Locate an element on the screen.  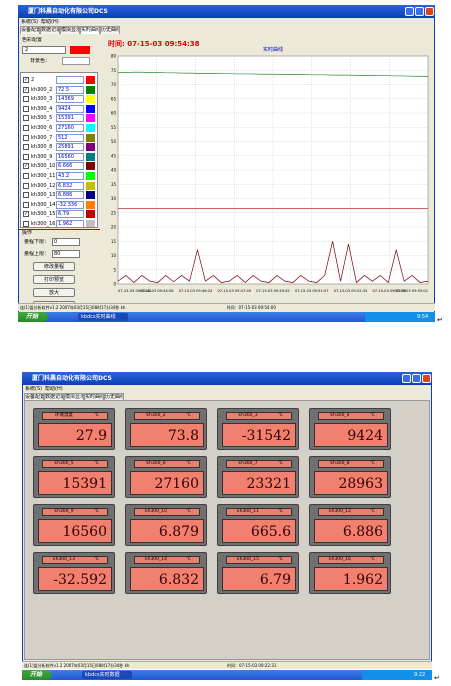
panel: kh300_9 ℃ 16560 is located at coordinates (74, 525).